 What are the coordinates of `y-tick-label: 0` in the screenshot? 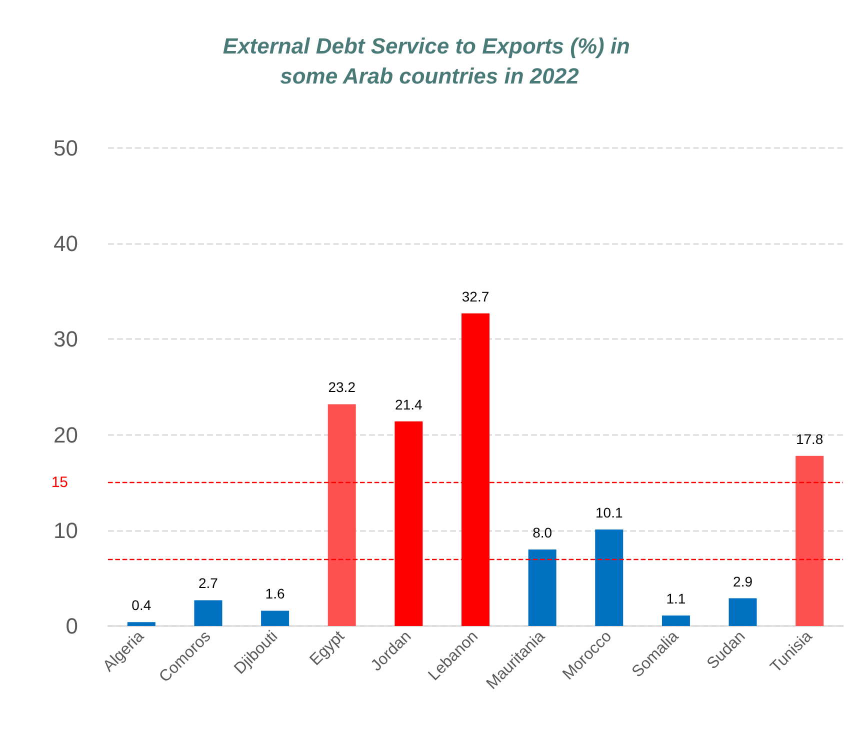 It's located at (72, 626).